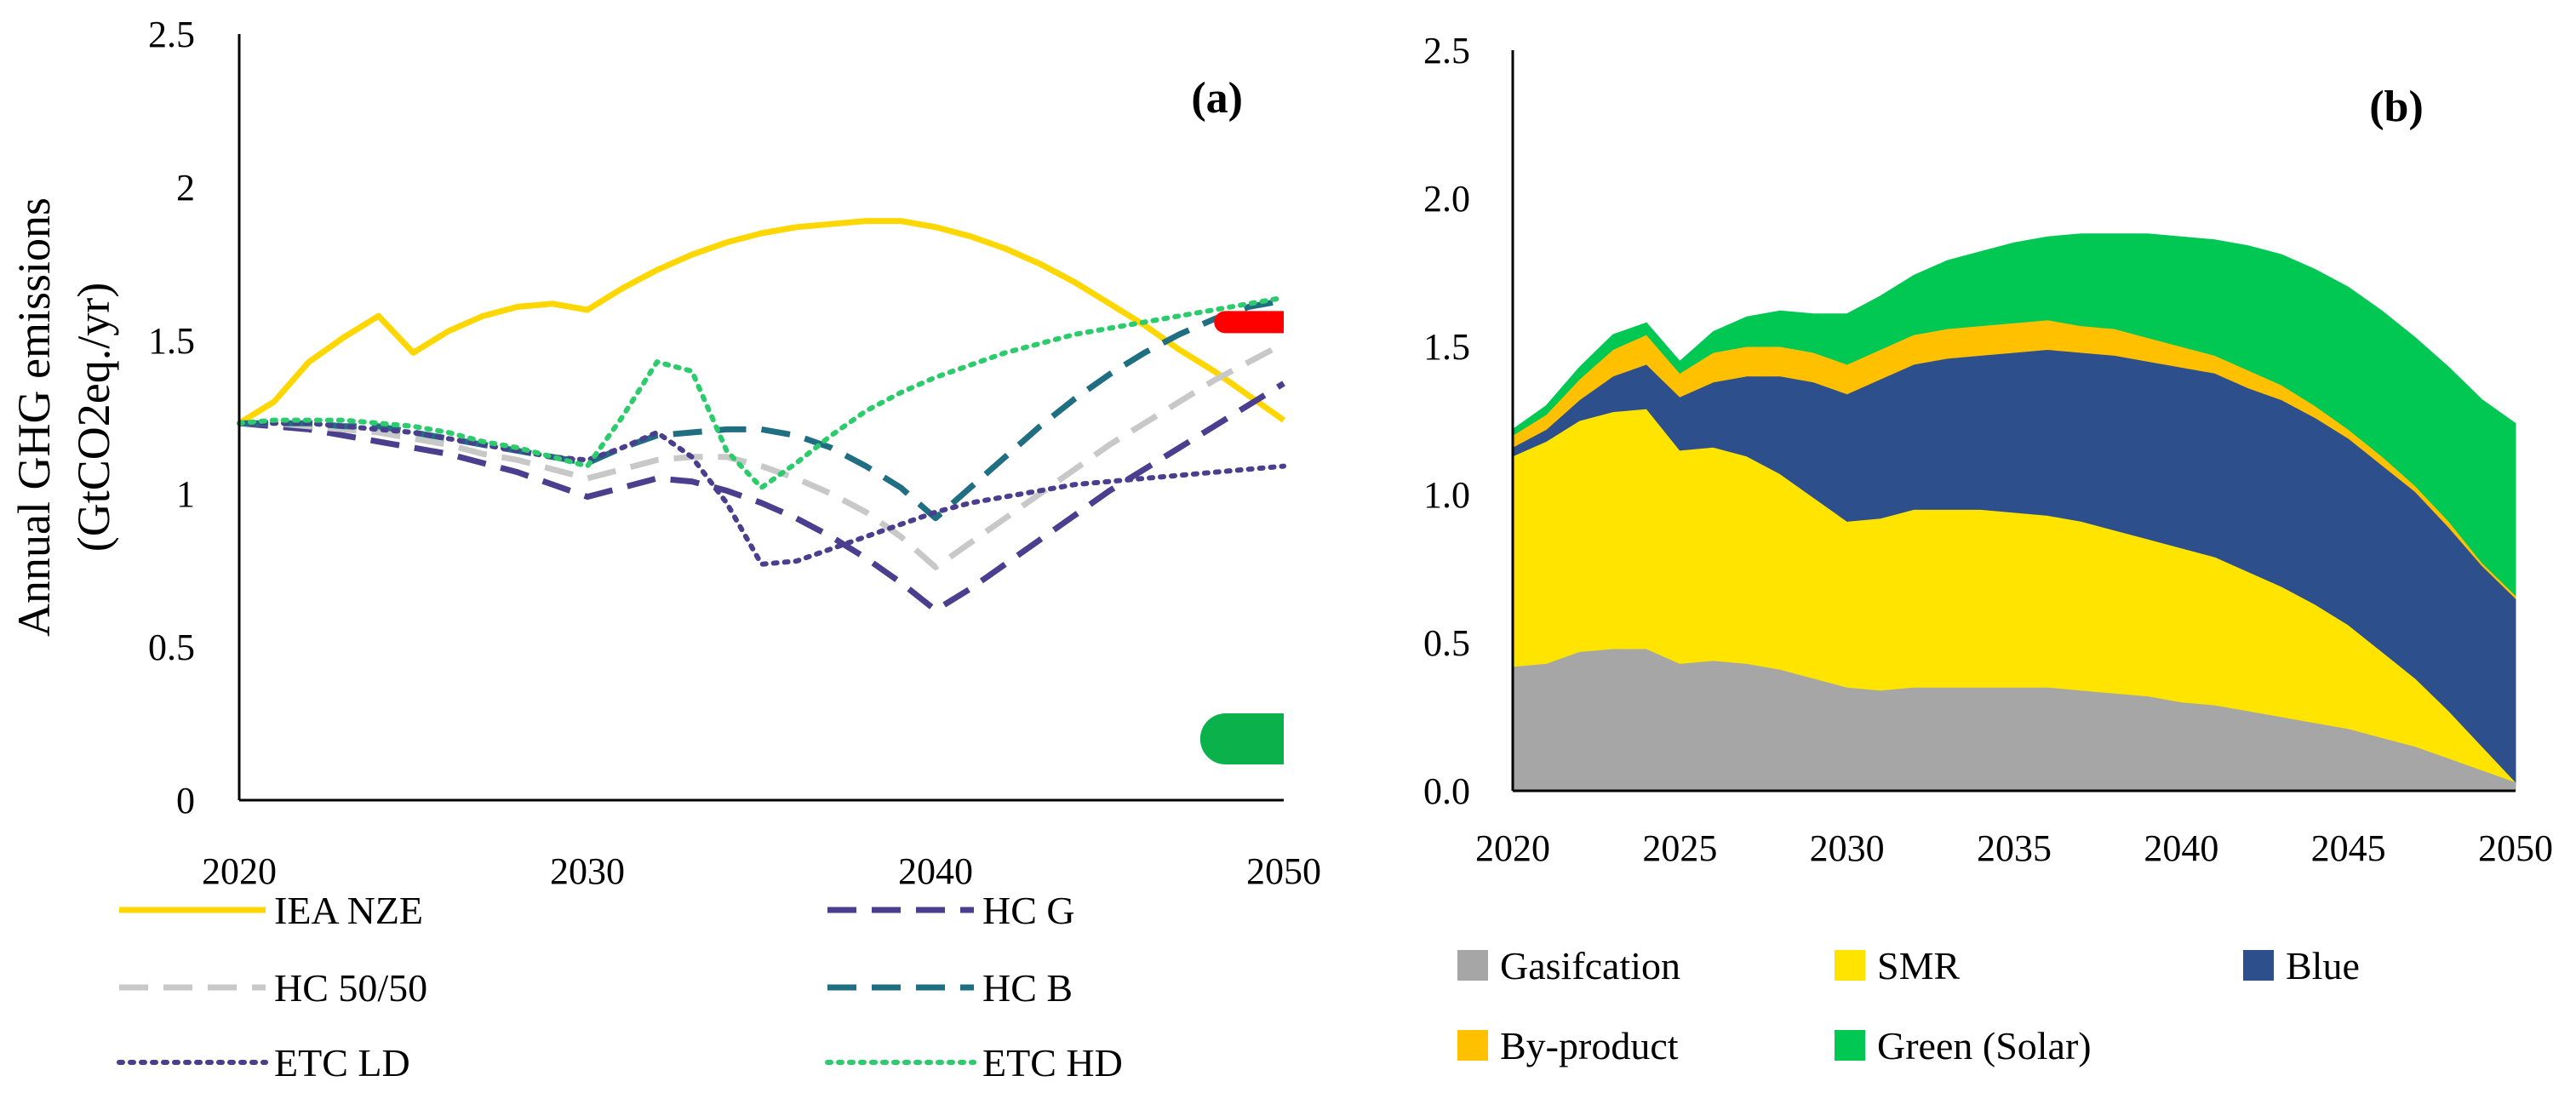 This screenshot has width=2576, height=1093. Describe the element at coordinates (1283, 871) in the screenshot. I see `panel-a-x-tick-2050: 2050` at that location.